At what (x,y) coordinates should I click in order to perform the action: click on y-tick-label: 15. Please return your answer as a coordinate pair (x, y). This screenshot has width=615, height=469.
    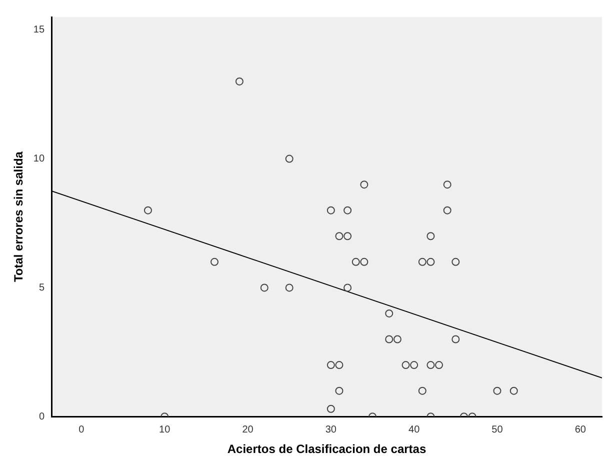
    Looking at the image, I should click on (39, 30).